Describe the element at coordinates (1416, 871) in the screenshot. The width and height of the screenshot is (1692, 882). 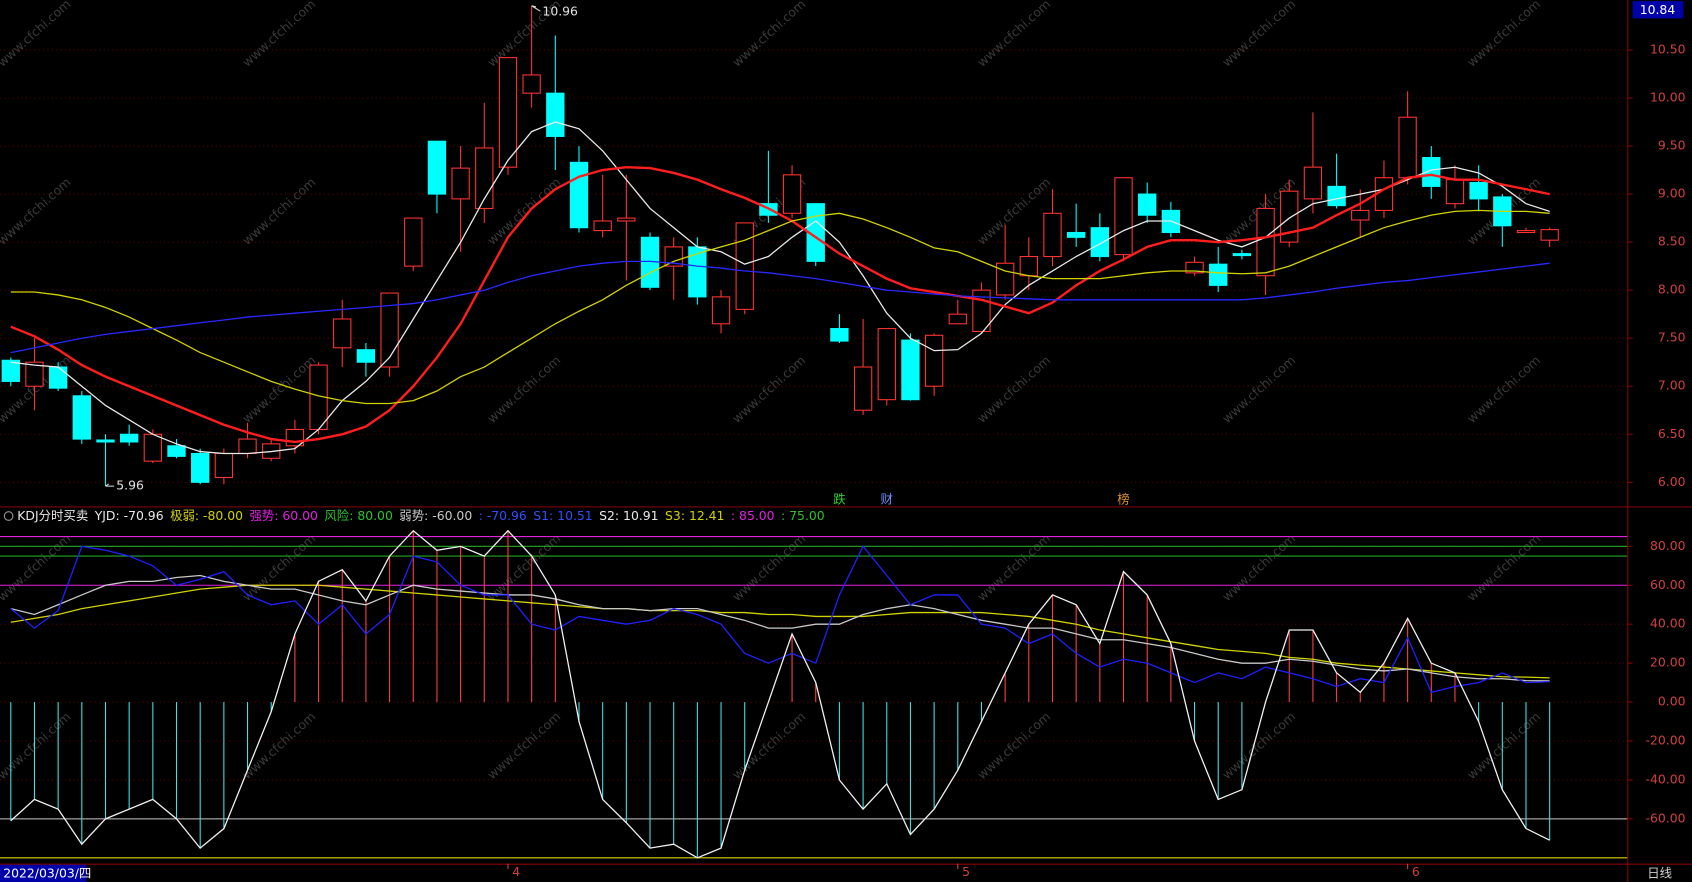
I see `x-tick-label: 6` at that location.